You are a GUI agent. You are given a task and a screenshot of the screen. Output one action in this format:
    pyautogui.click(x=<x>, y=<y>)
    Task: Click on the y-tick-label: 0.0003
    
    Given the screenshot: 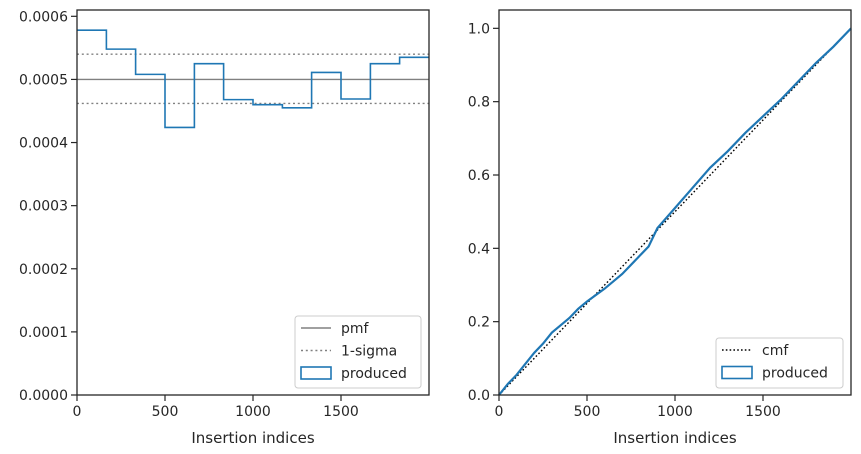 What is the action you would take?
    pyautogui.click(x=43, y=207)
    